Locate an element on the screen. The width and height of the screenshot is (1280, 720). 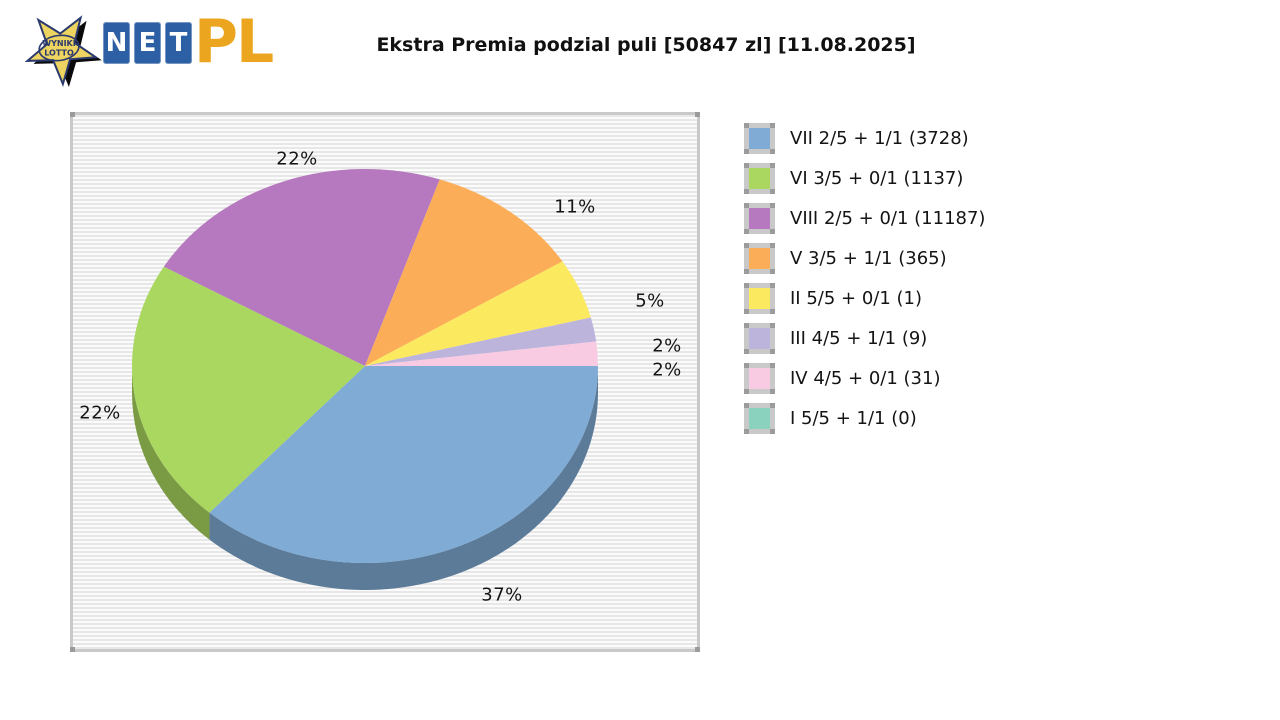
legend-row-0: VII 2/5 + 1/1 (3728) is located at coordinates (864, 138).